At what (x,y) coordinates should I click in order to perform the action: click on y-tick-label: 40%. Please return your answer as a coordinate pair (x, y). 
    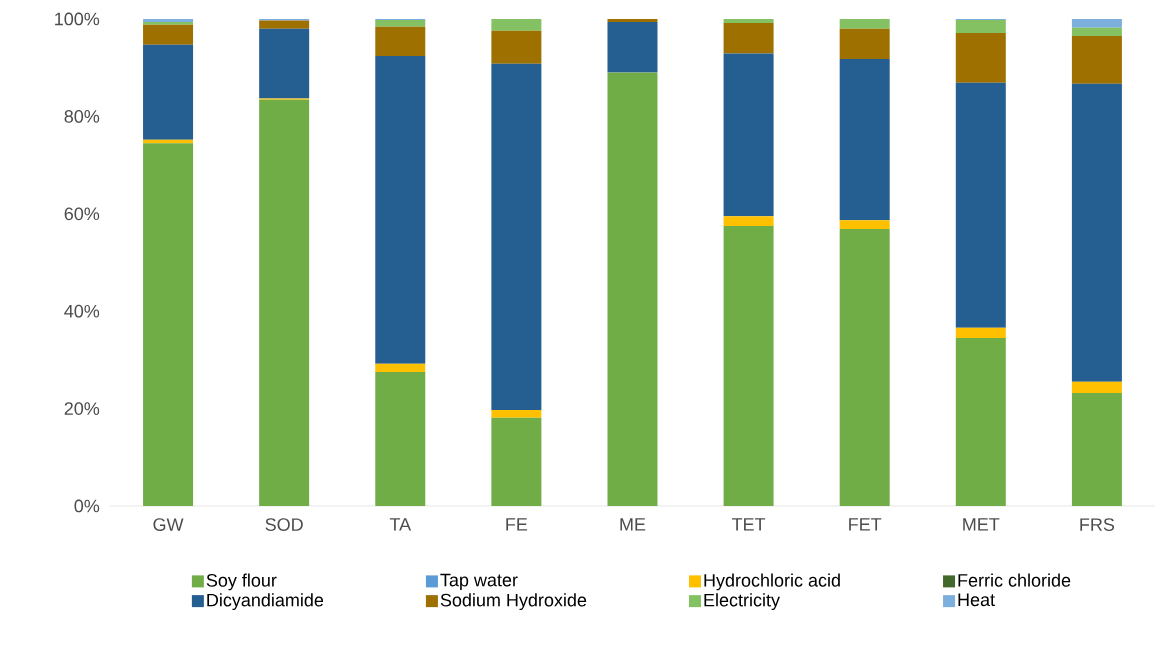
    Looking at the image, I should click on (82, 311).